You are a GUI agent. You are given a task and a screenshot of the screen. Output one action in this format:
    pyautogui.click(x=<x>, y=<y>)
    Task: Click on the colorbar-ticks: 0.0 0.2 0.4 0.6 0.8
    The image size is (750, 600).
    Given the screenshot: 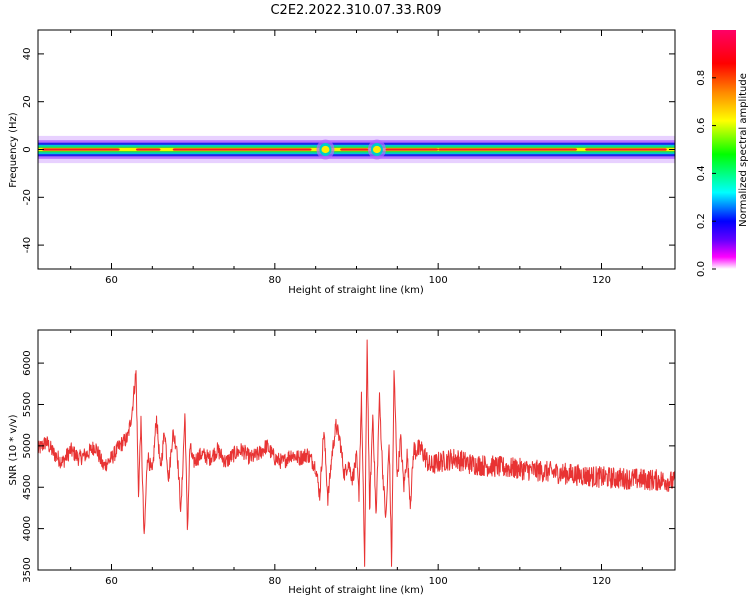 What is the action you would take?
    pyautogui.click(x=706, y=173)
    